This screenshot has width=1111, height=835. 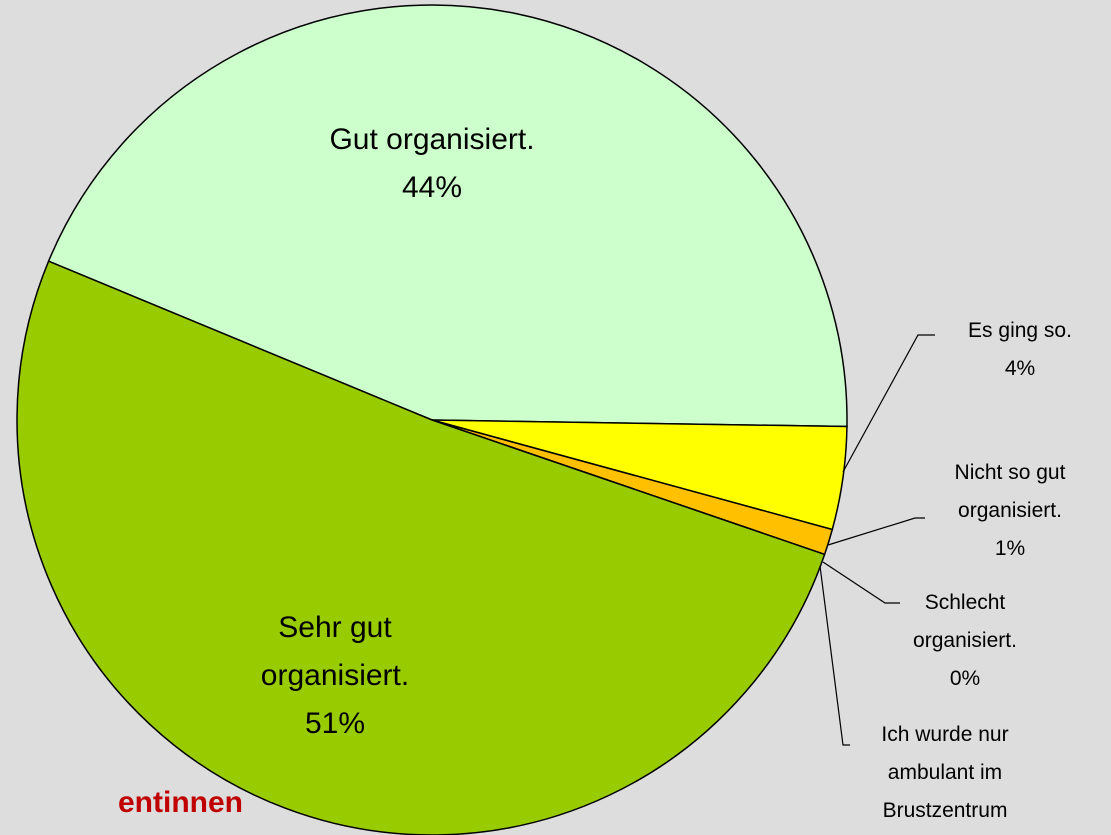 I want to click on category-label: Gut organisiert., so click(x=432, y=139).